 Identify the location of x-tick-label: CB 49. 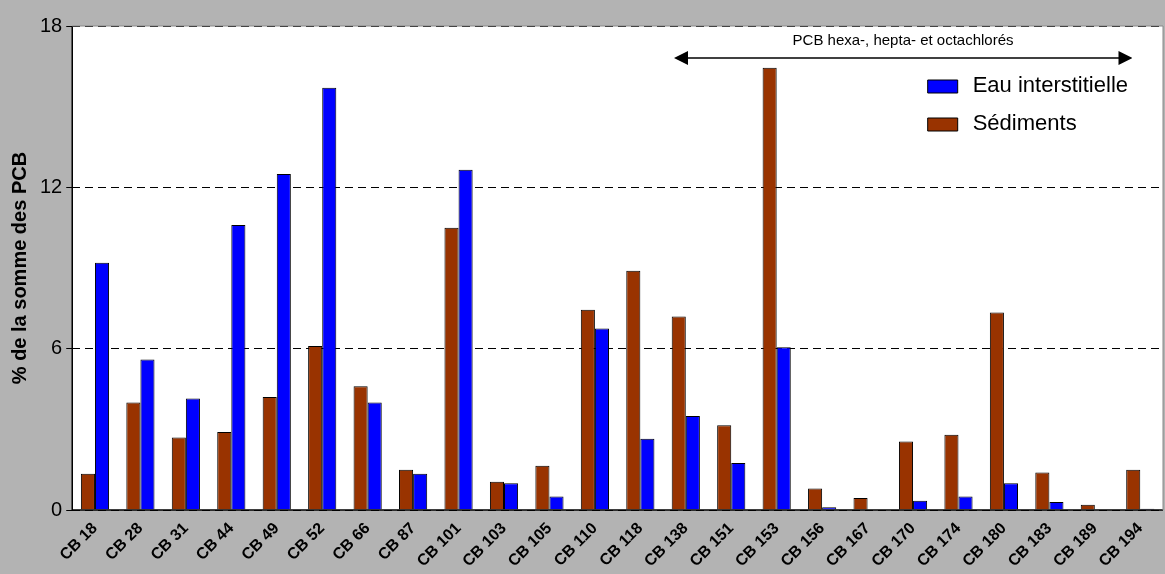
(260, 541).